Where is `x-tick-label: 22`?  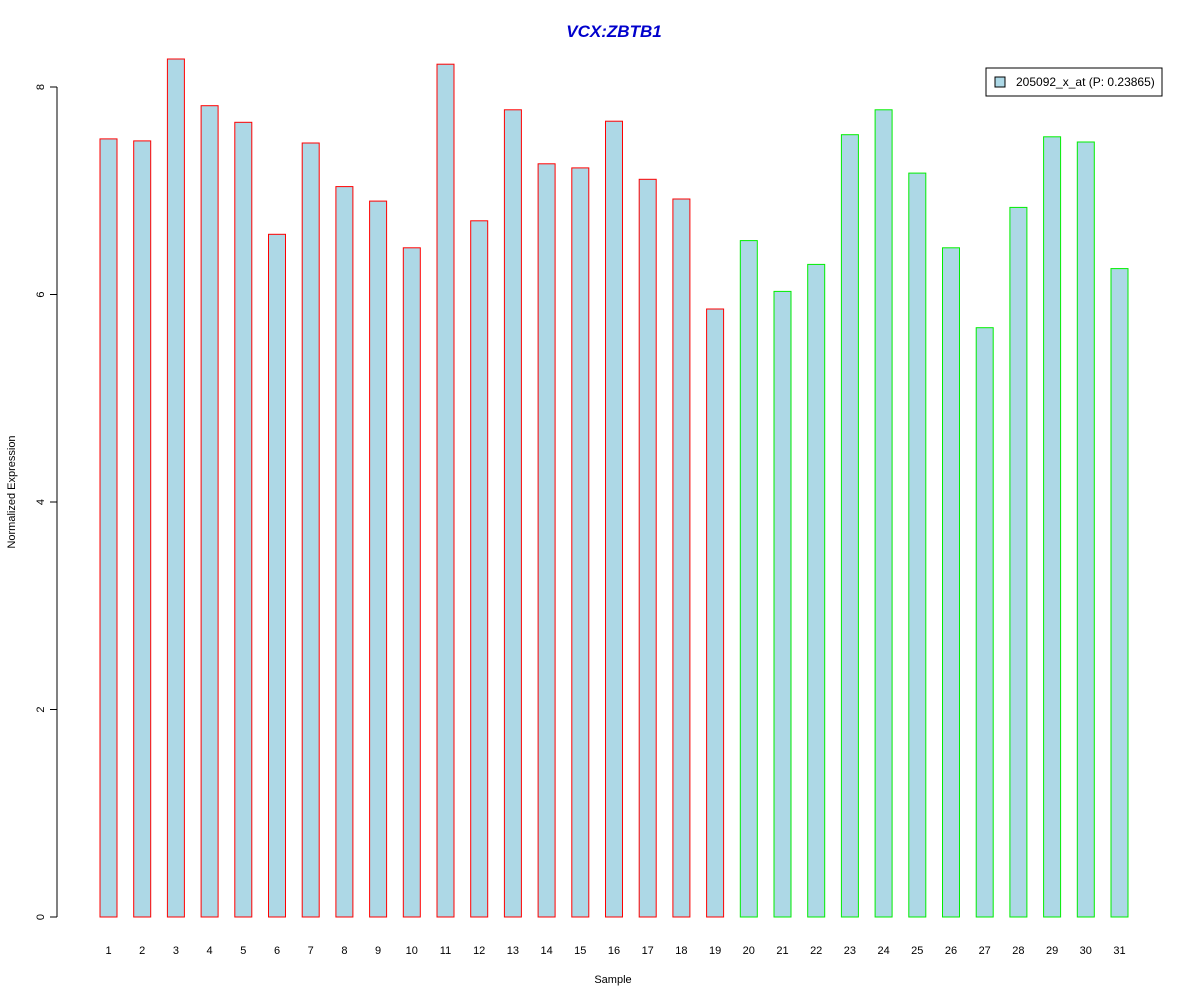
x-tick-label: 22 is located at coordinates (816, 951).